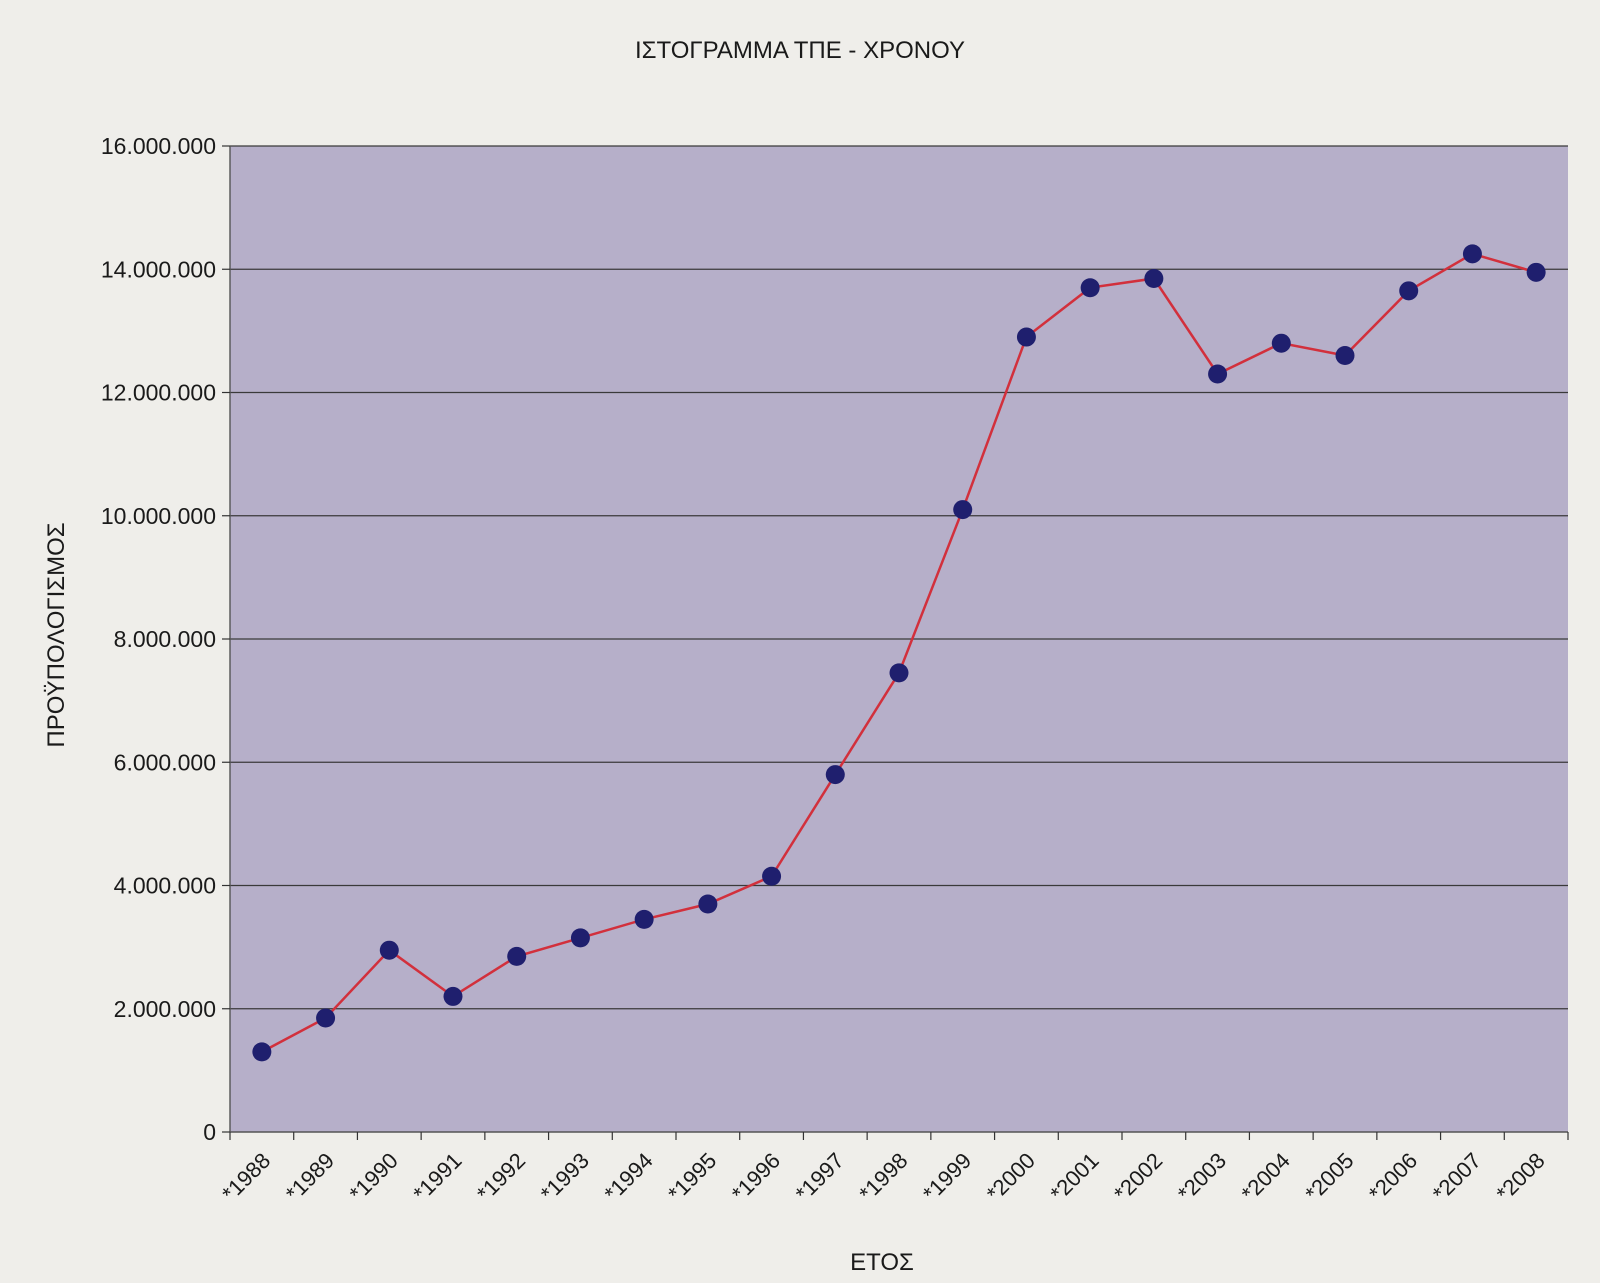 The height and width of the screenshot is (1283, 1600). I want to click on x-tick-label: *1994, so click(628, 1177).